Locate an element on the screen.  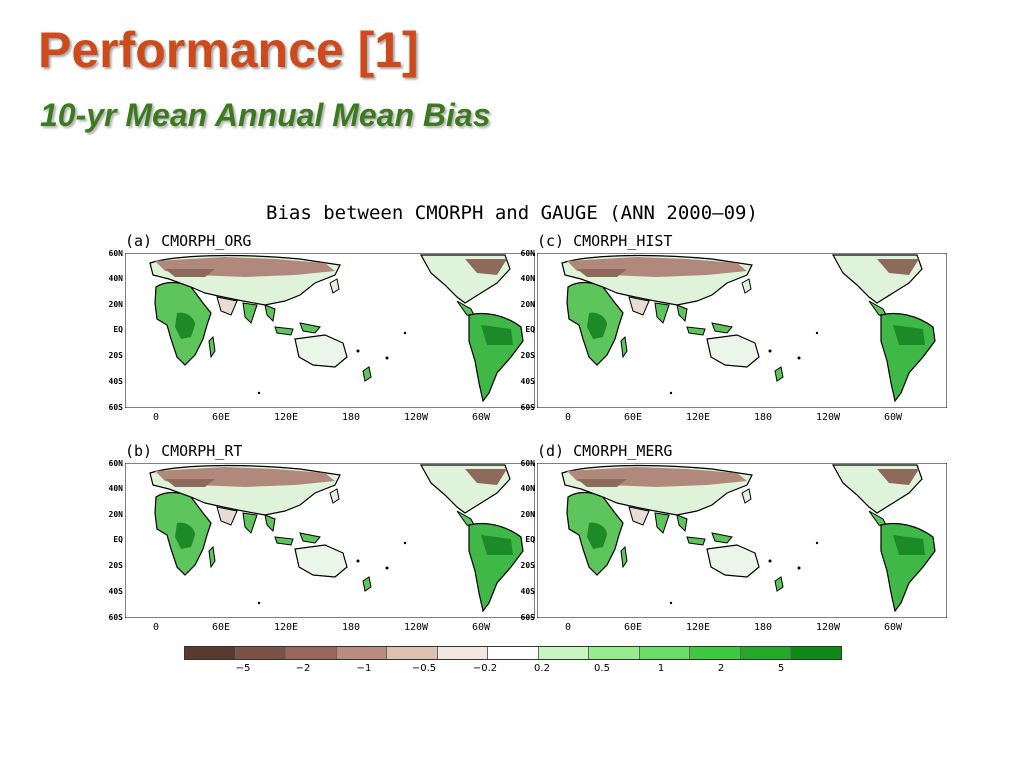
colorbar-tick-label: 5 is located at coordinates (781, 668).